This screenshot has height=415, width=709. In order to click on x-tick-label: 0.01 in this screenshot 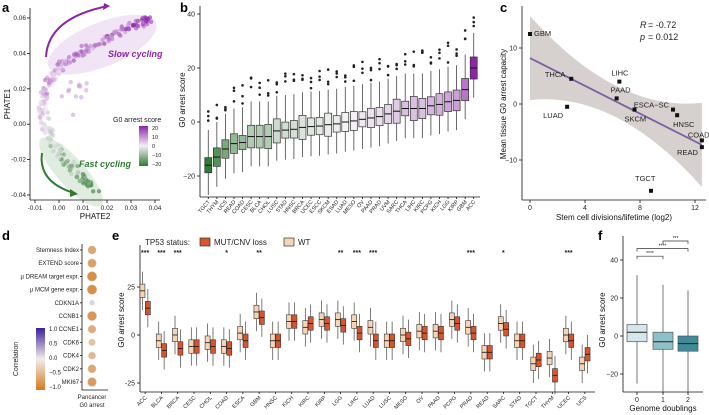, I will do `click(83, 208)`.